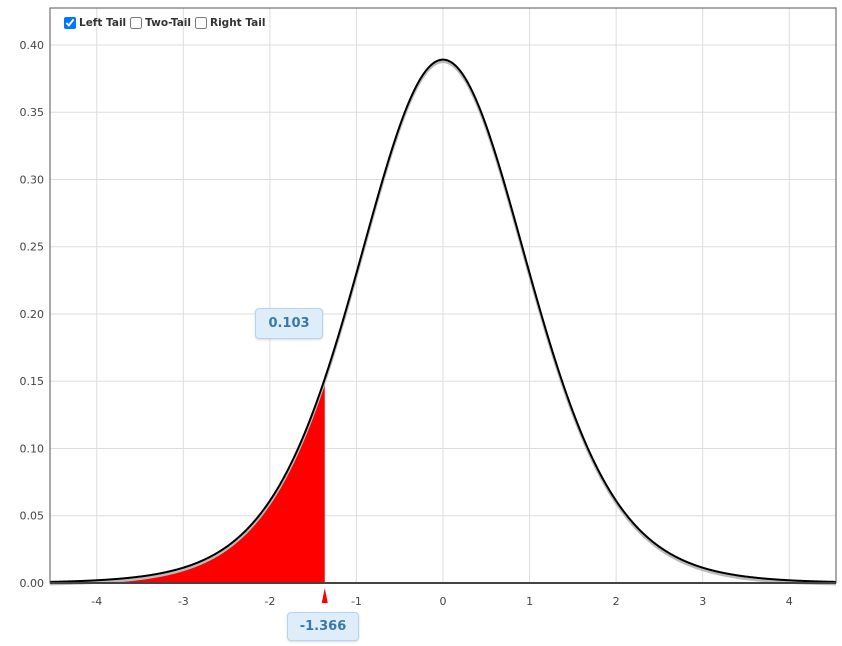 The image size is (842, 646). I want to click on x-tick-label: 3, so click(702, 601).